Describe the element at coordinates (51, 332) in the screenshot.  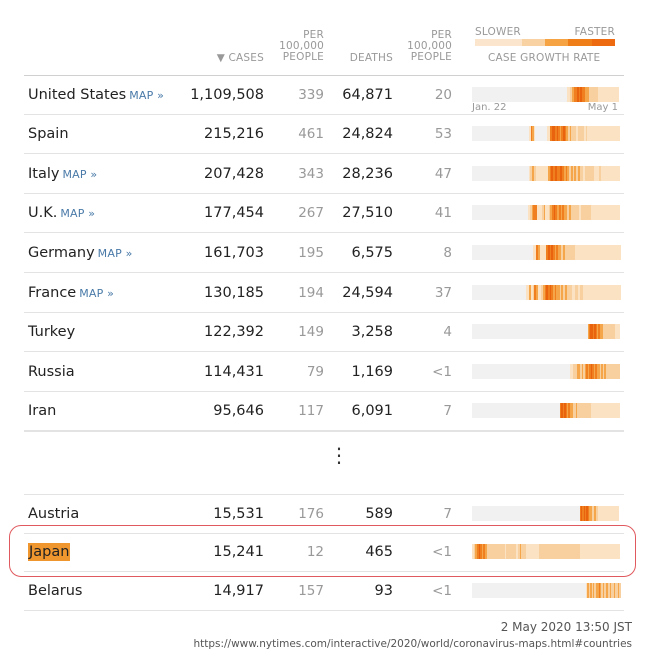
I see `country-name: Turkey` at that location.